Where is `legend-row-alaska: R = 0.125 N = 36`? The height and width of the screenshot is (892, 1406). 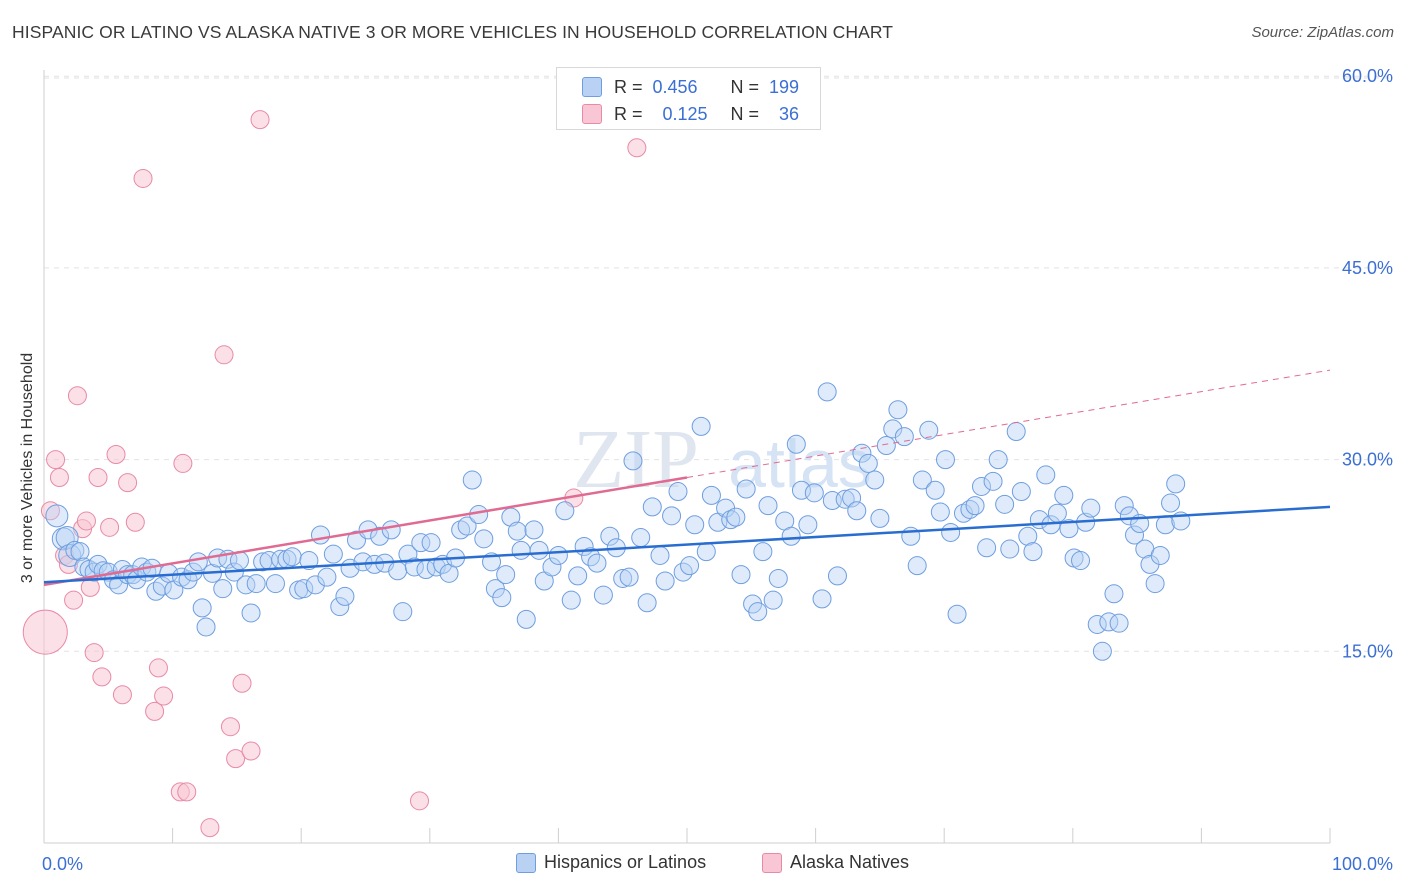 legend-row-alaska: R = 0.125 N = 36 is located at coordinates (690, 114).